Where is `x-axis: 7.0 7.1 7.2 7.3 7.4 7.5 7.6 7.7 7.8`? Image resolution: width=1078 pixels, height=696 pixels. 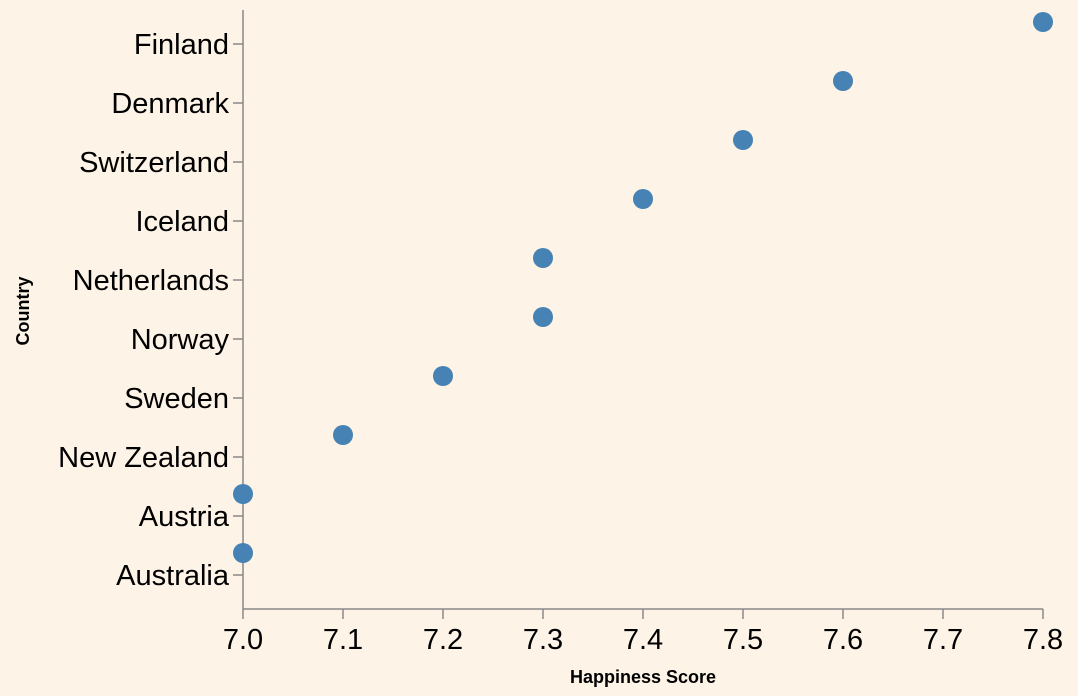
x-axis: 7.0 7.1 7.2 7.3 7.4 7.5 7.6 7.7 7.8 is located at coordinates (643, 632).